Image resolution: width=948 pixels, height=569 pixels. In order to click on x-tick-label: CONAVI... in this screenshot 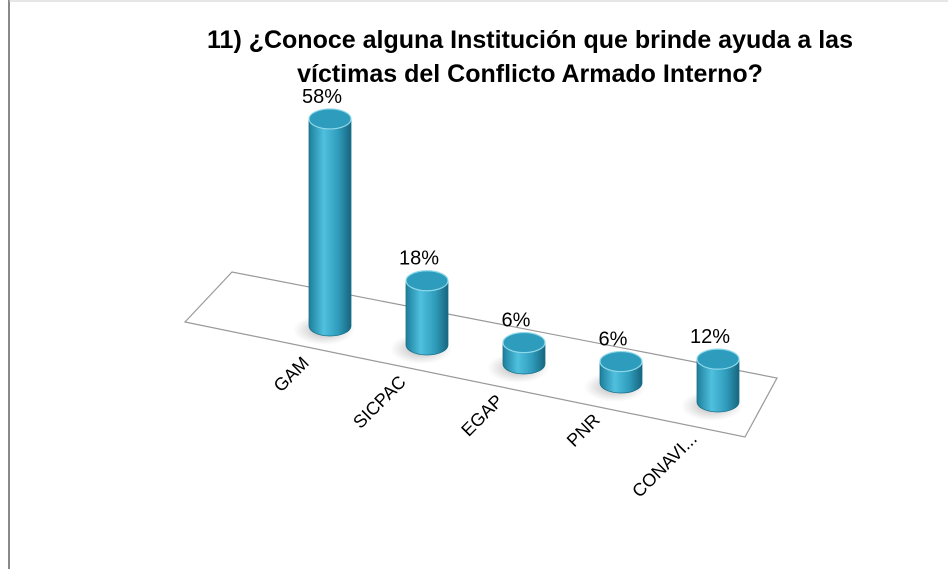, I will do `click(664, 465)`.